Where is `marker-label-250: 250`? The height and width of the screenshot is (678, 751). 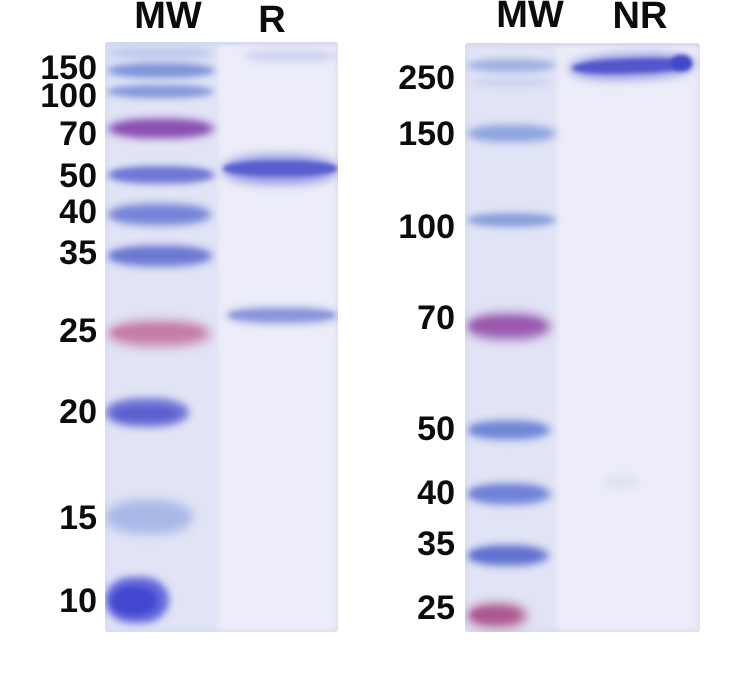 marker-label-250: 250 is located at coordinates (426, 78).